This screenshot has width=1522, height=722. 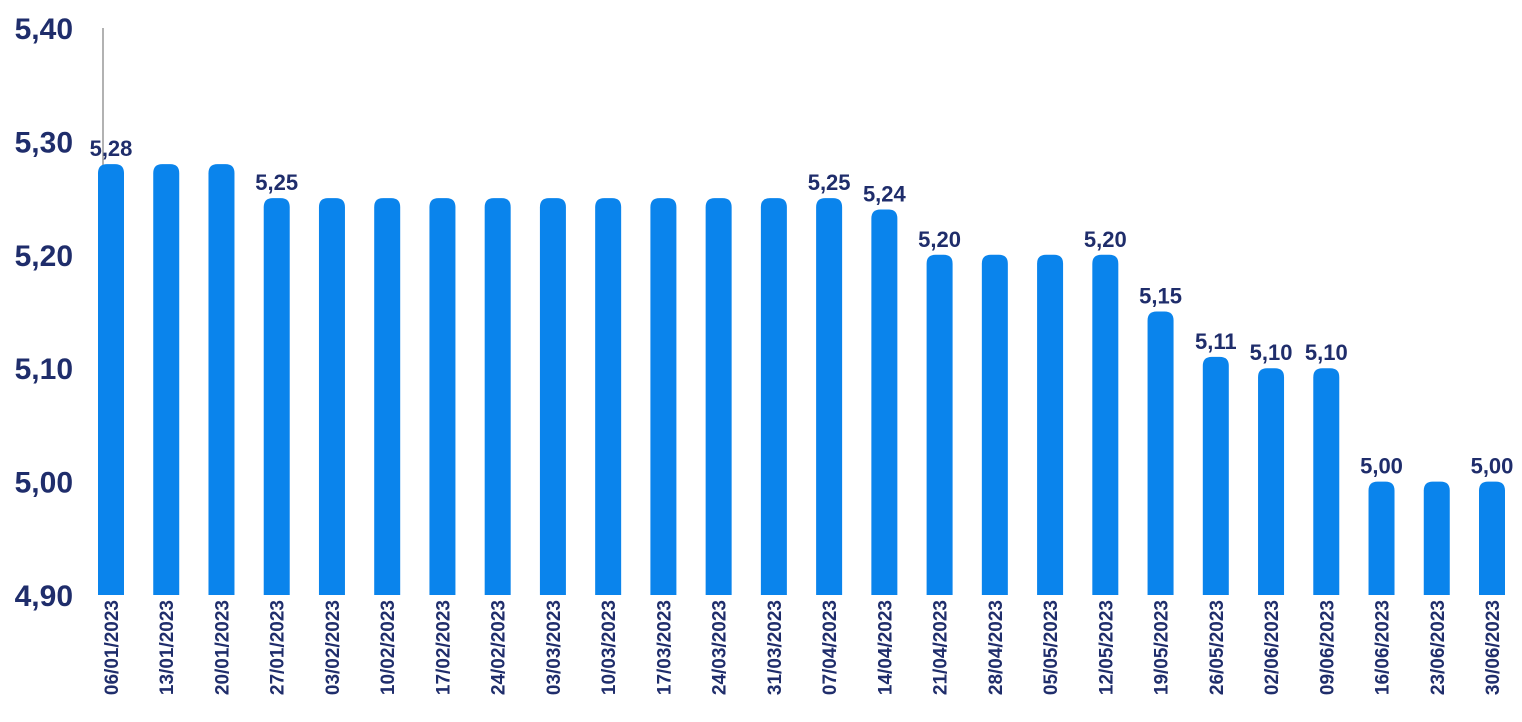 What do you see at coordinates (44, 483) in the screenshot?
I see `y-tick-label: 5,00` at bounding box center [44, 483].